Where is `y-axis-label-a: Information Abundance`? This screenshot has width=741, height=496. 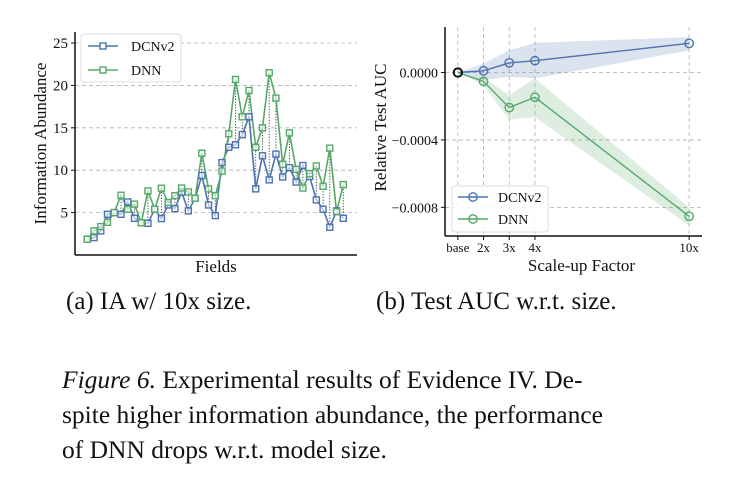 y-axis-label-a: Information Abundance is located at coordinates (40, 144).